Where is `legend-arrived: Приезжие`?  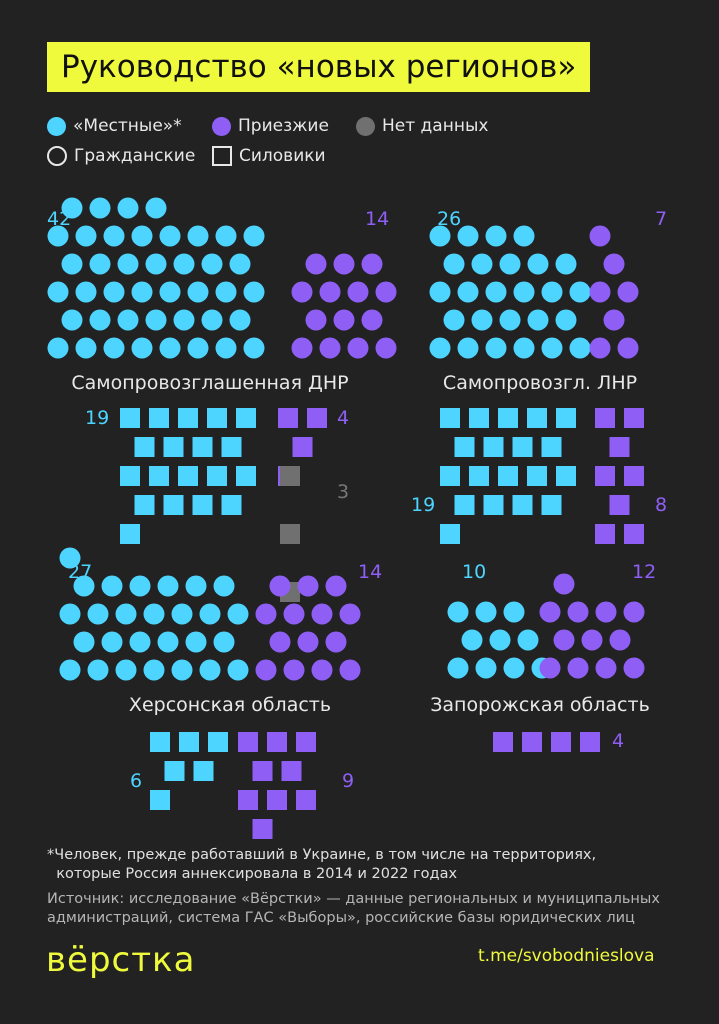
legend-arrived: Приезжие is located at coordinates (270, 126).